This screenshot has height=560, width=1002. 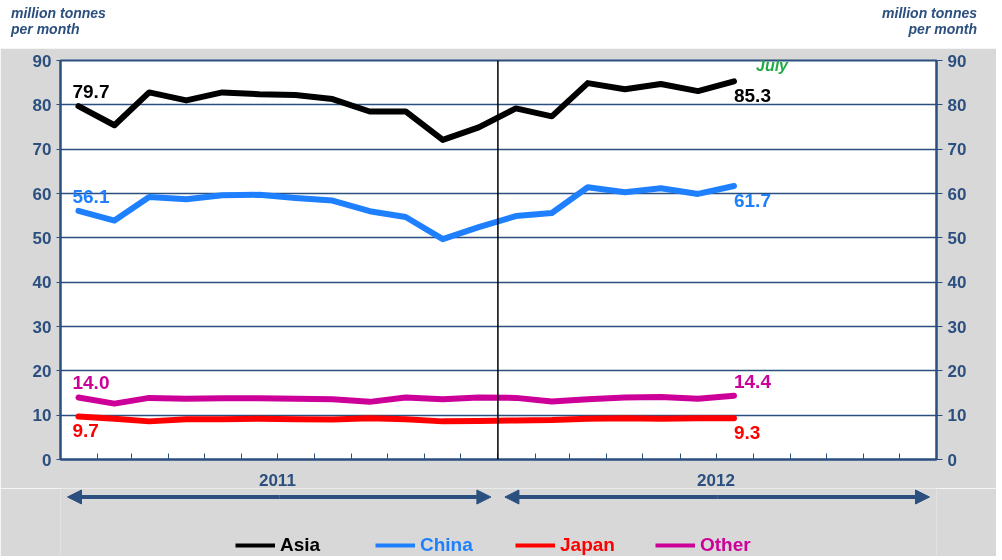 What do you see at coordinates (952, 460) in the screenshot?
I see `y2-tick-label: 0` at bounding box center [952, 460].